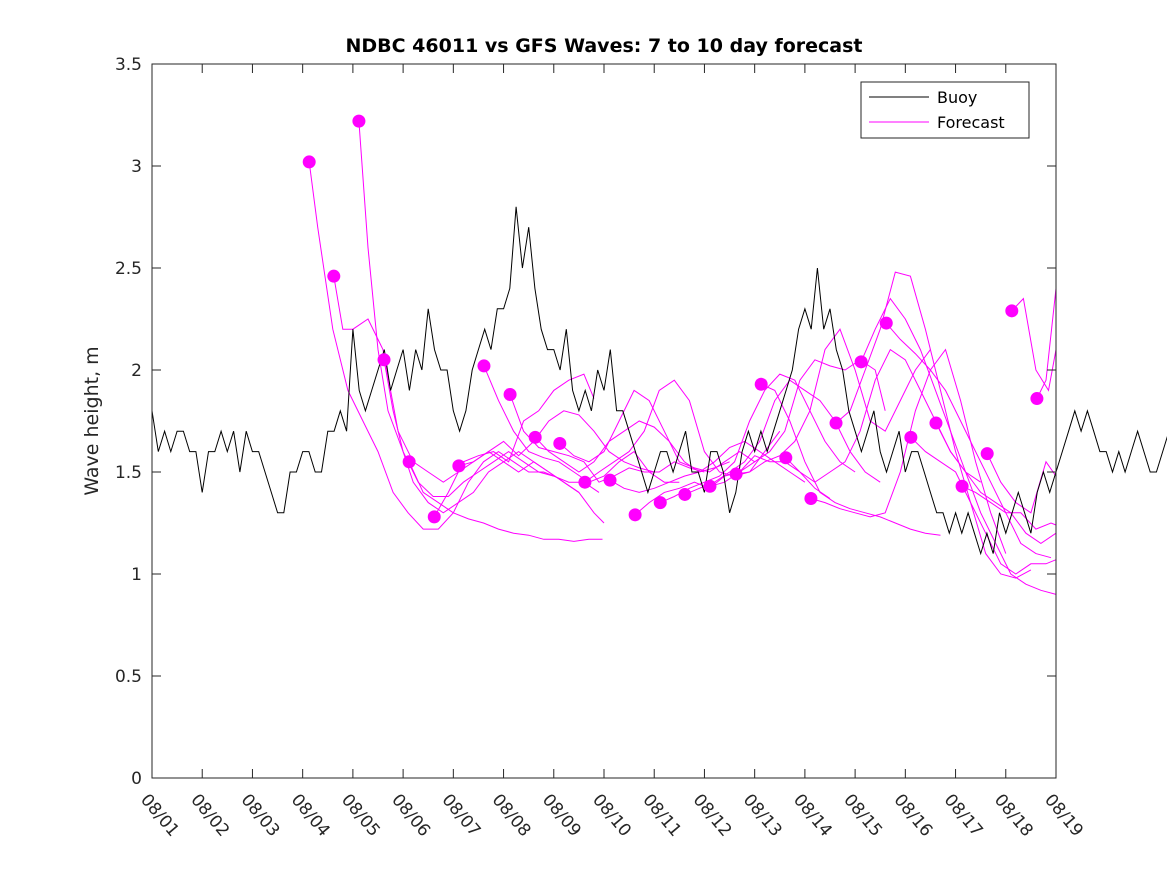 The image size is (1167, 875). I want to click on legend-box, so click(945, 110).